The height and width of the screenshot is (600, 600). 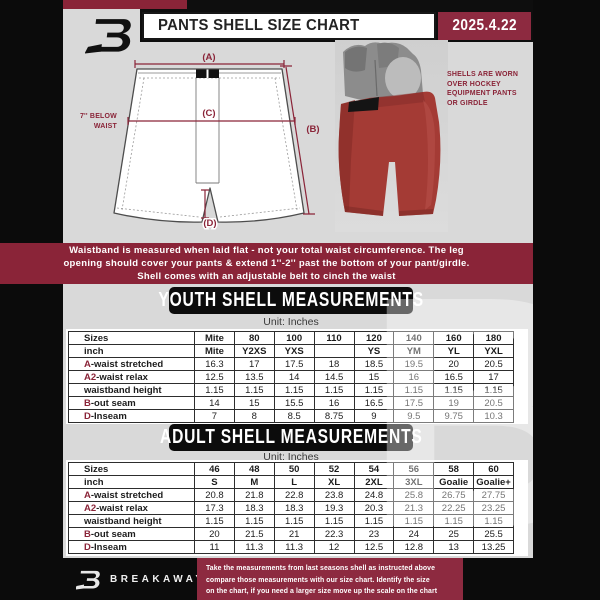 What do you see at coordinates (334, 508) in the screenshot?
I see `table-cell: 19.3` at bounding box center [334, 508].